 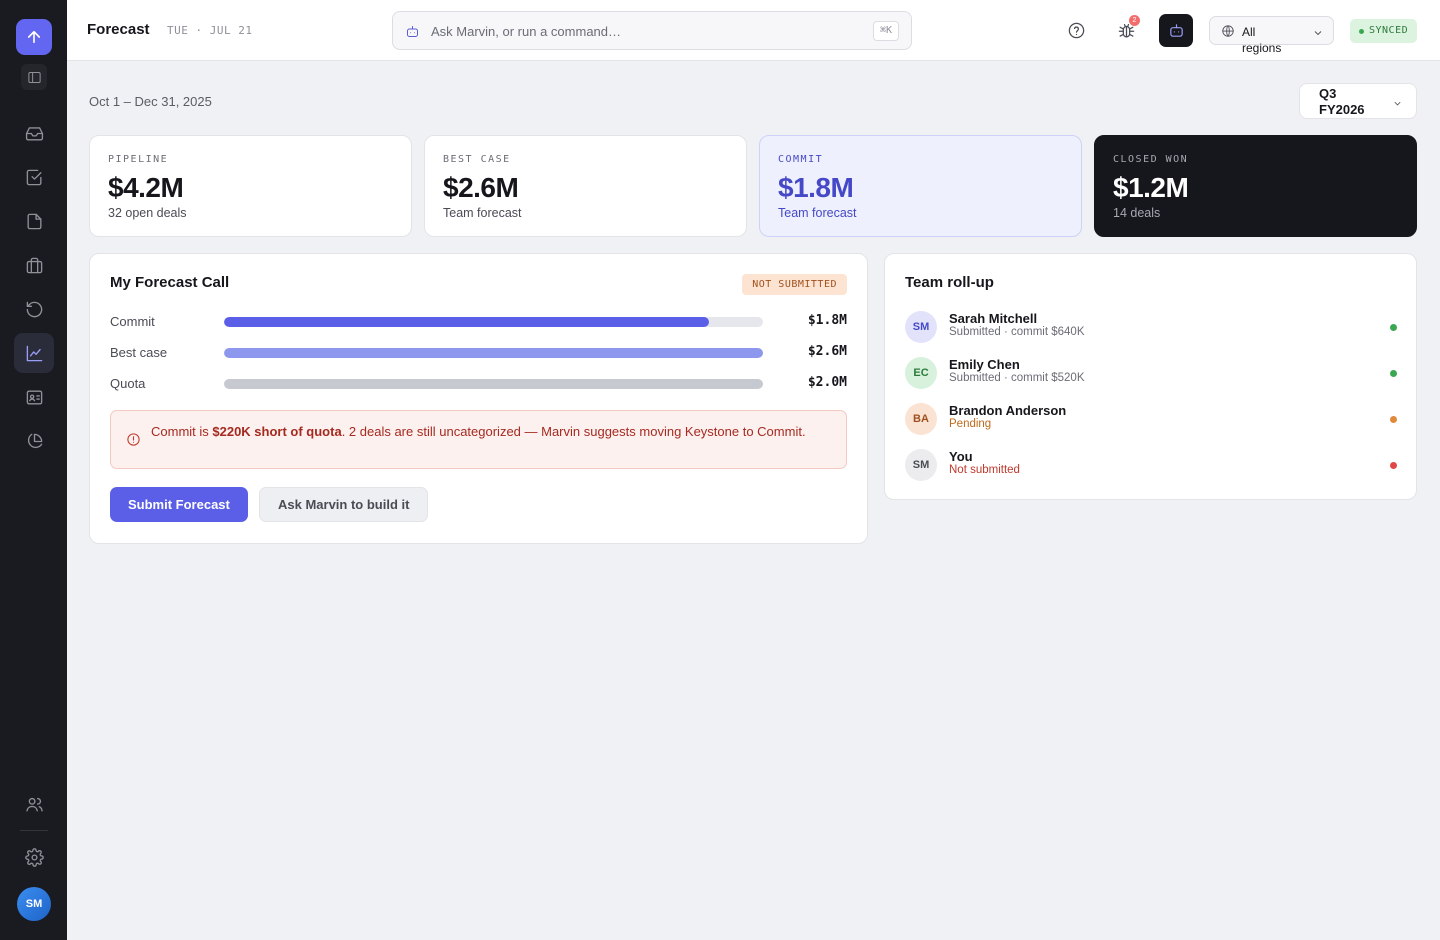 I want to click on inbox-icon, so click(x=34, y=133).